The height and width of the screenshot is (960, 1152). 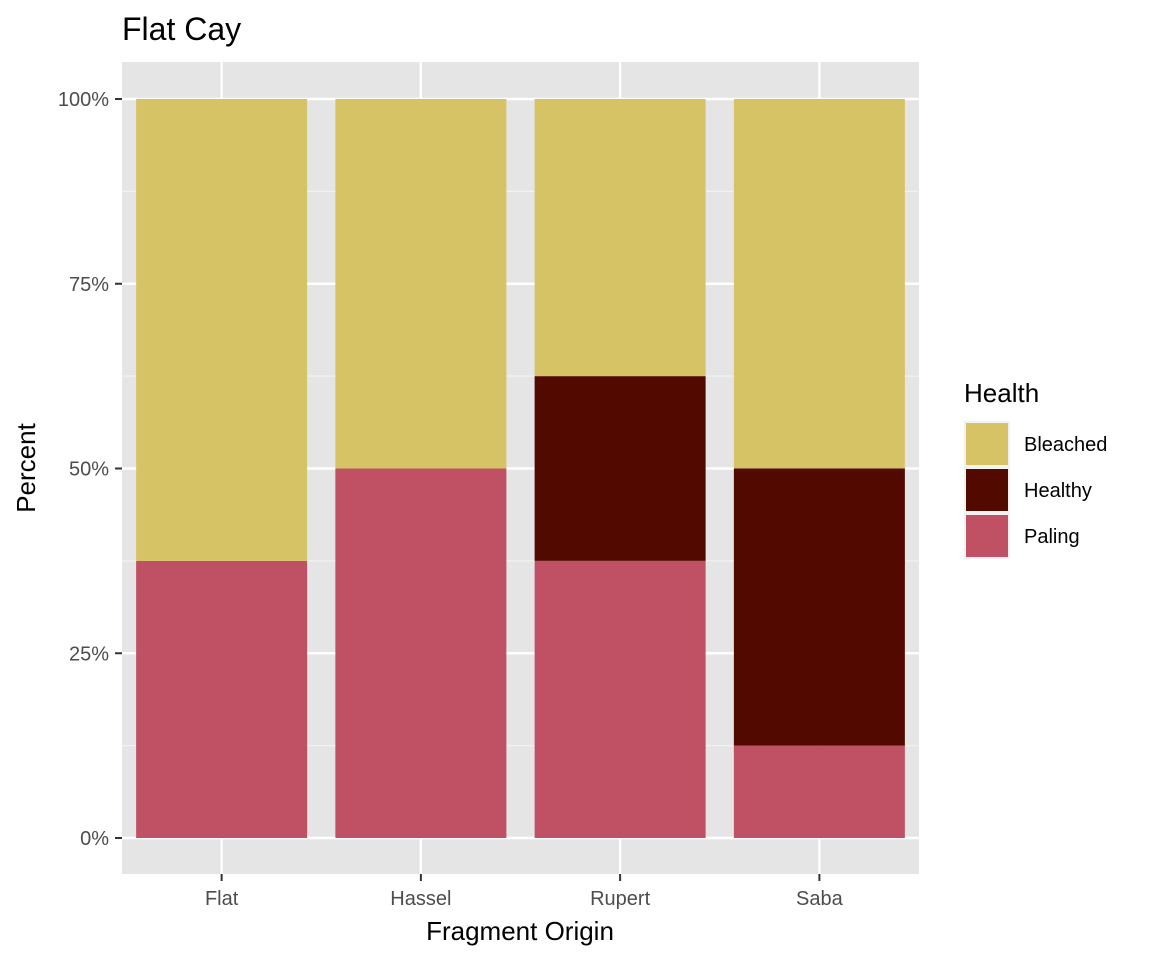 I want to click on bar-flat-bleached, so click(x=222, y=330).